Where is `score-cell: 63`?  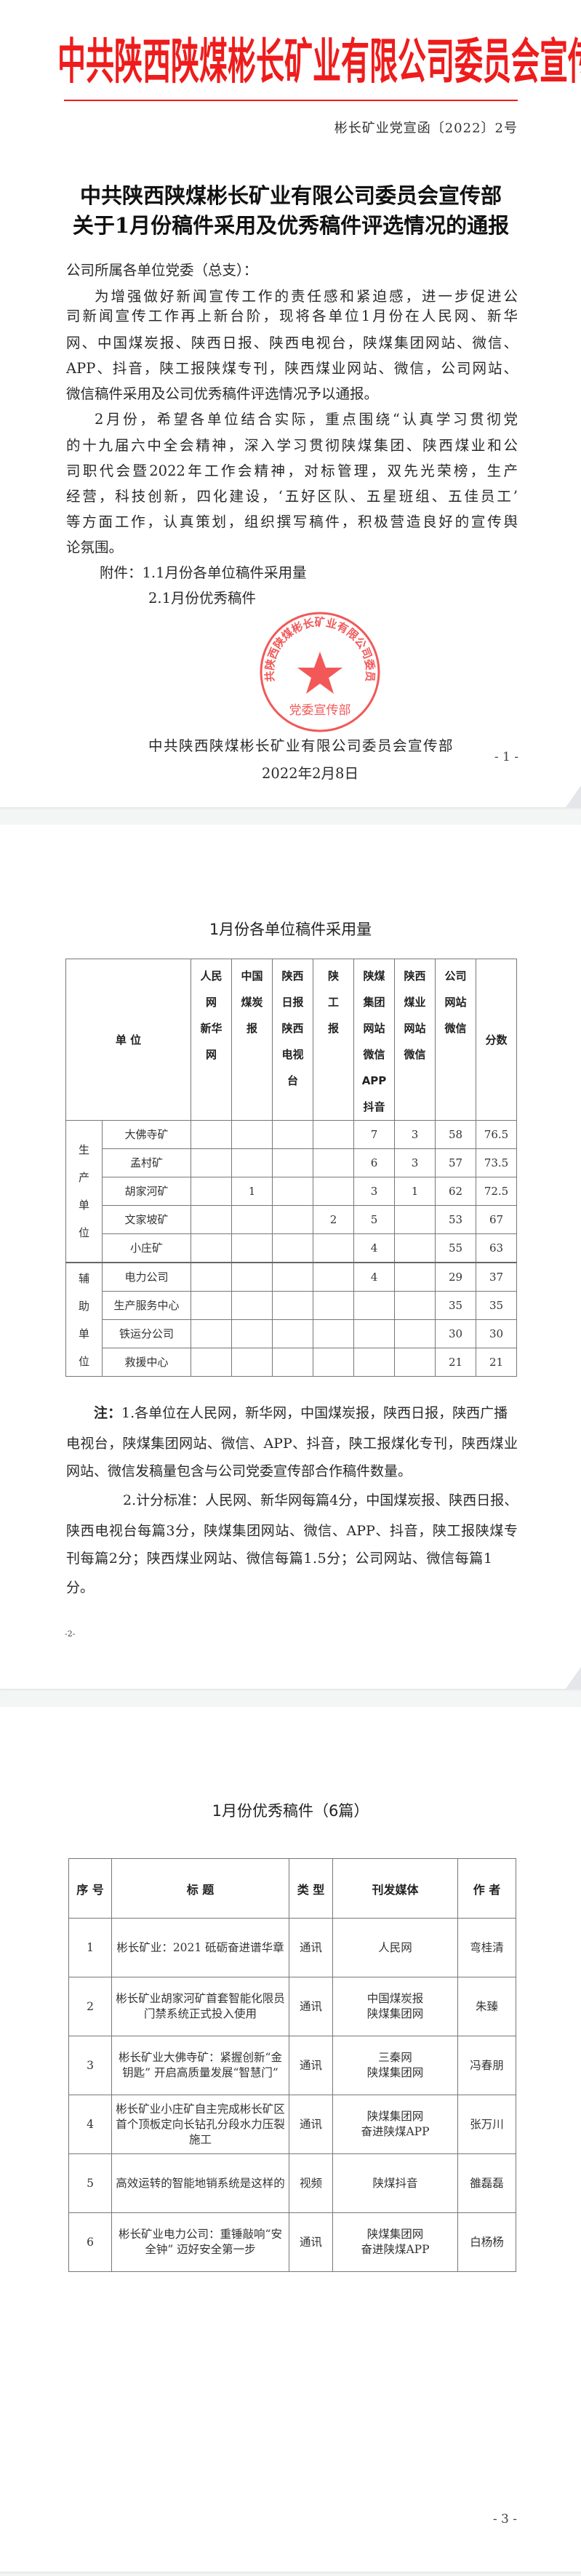
score-cell: 63 is located at coordinates (497, 1248).